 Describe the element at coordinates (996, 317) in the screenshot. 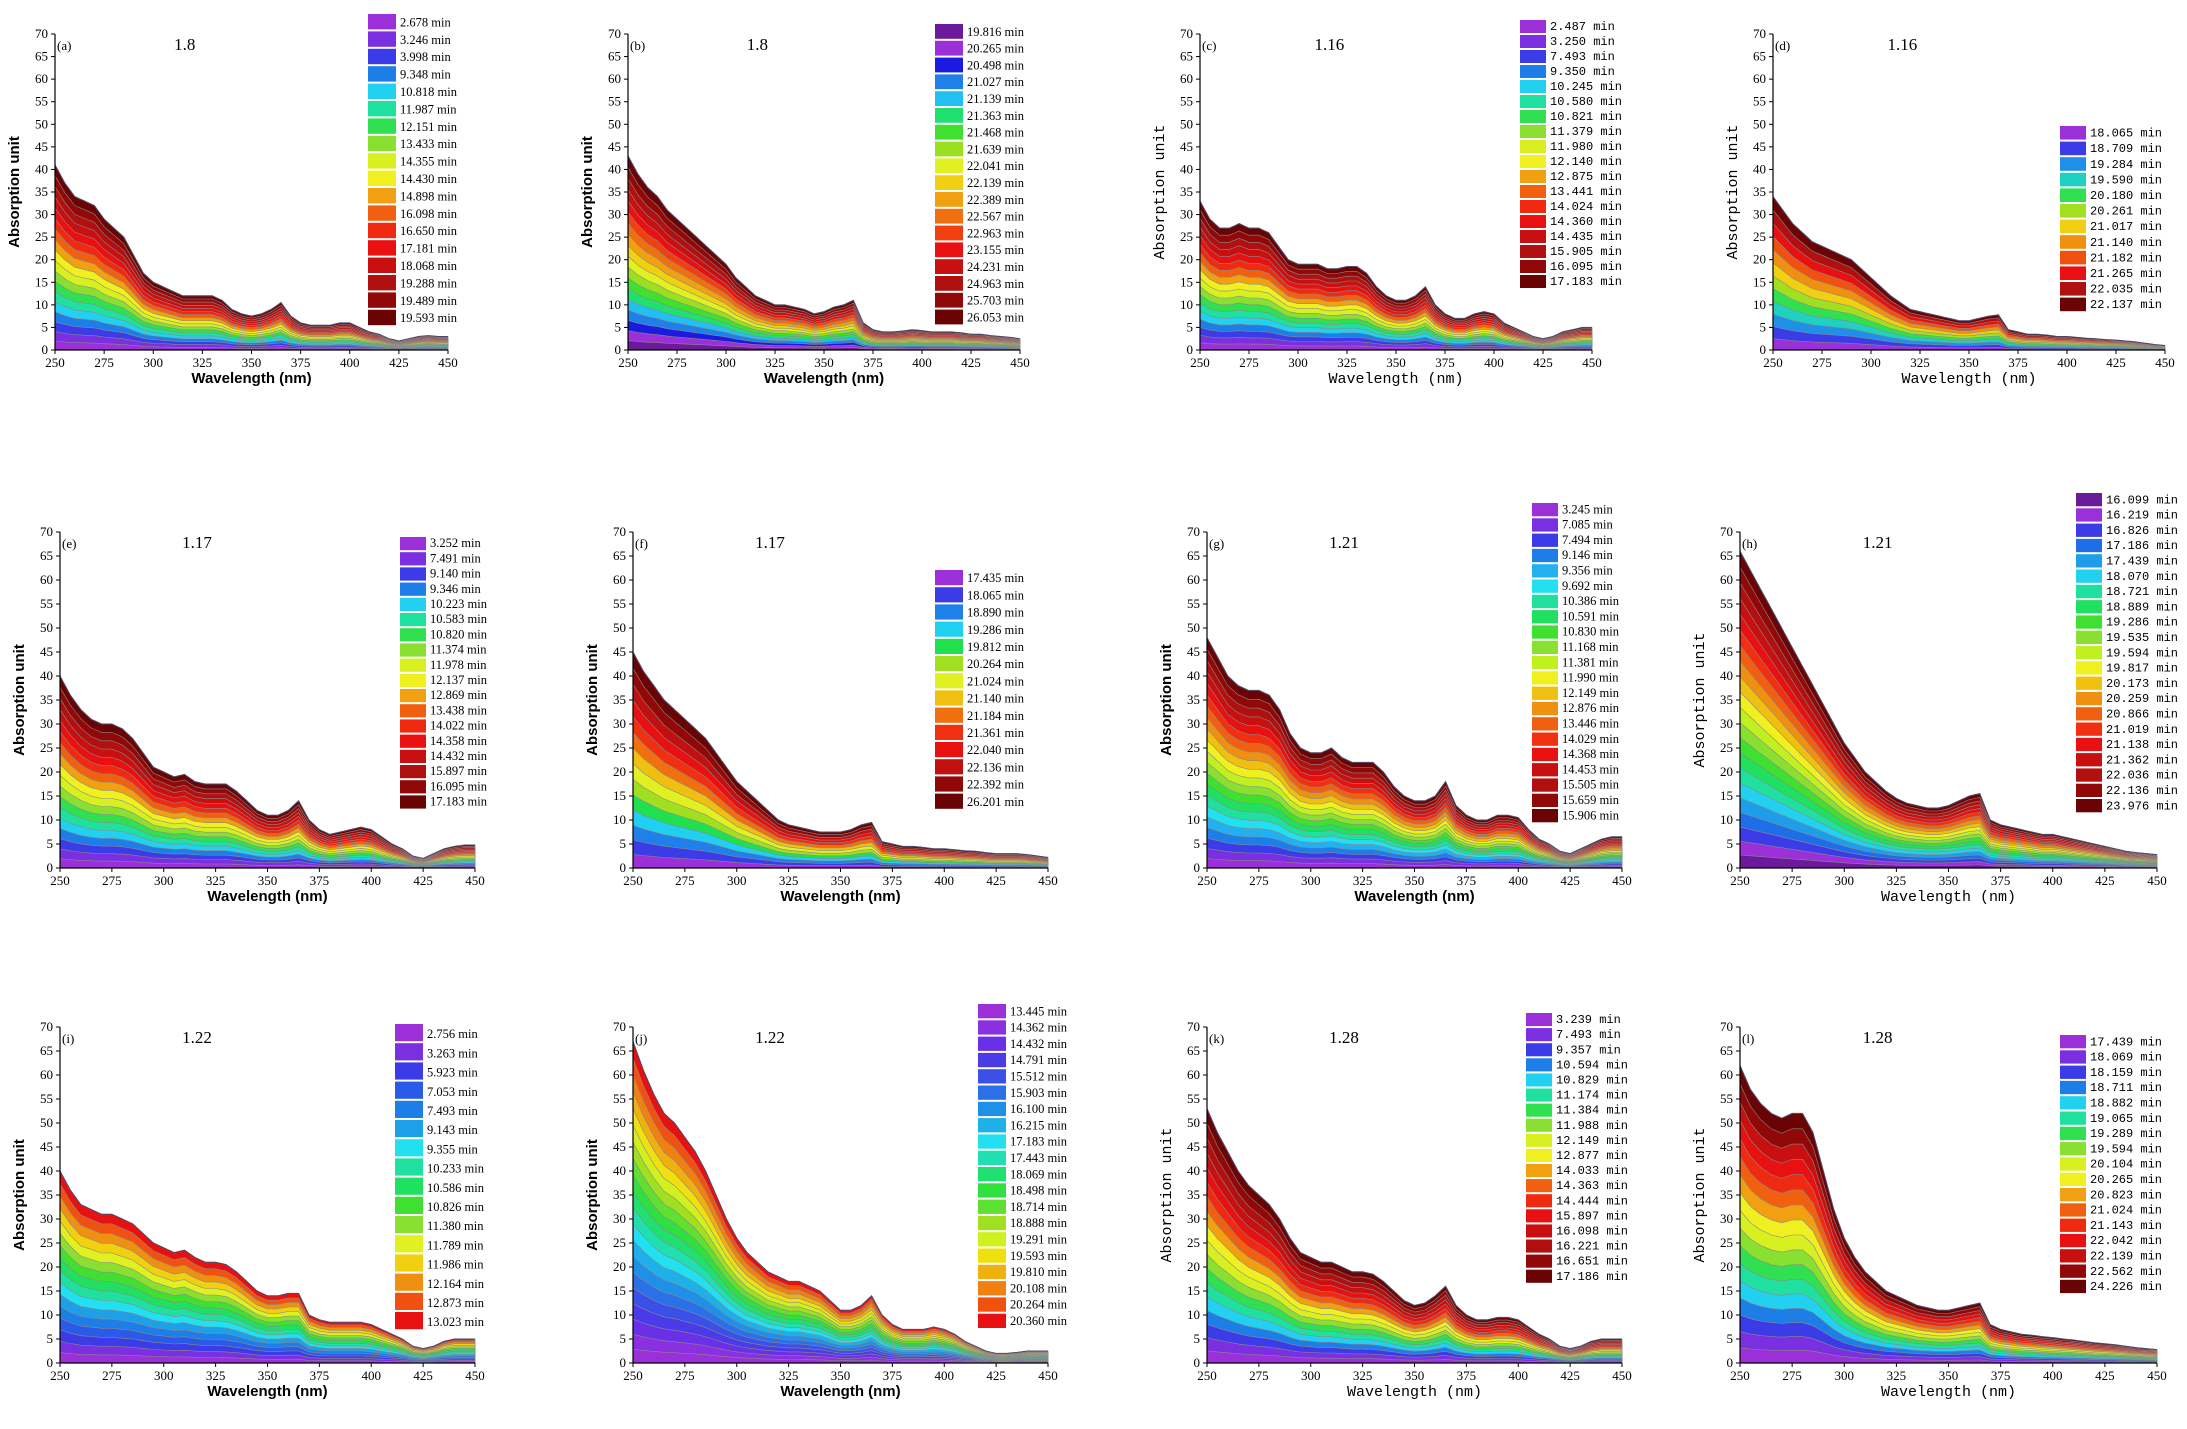

I see `legend-label: 26.053 min` at that location.